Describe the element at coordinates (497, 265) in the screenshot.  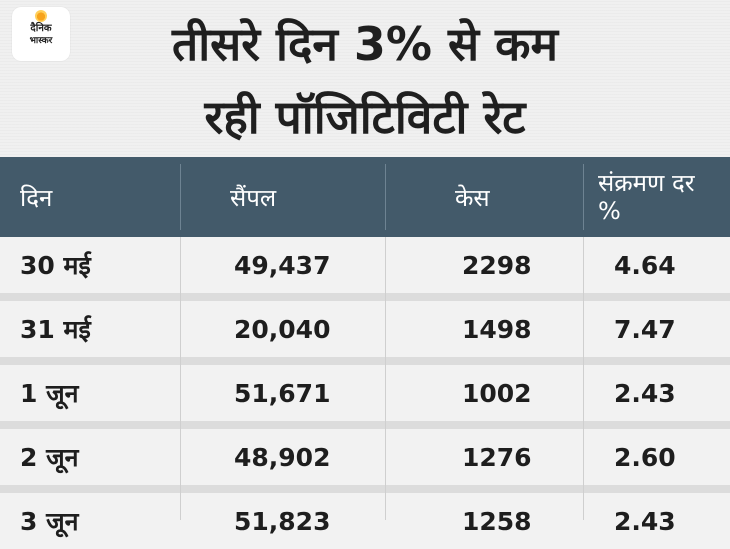
I see `cell-cases: 2298` at that location.